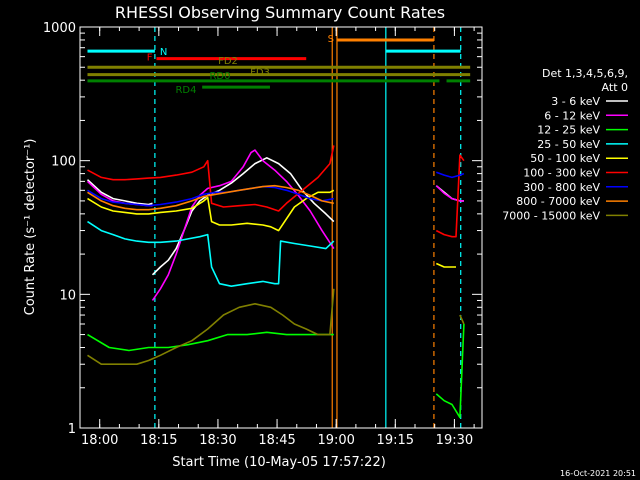 The image size is (640, 480). Describe the element at coordinates (63, 162) in the screenshot. I see `y-tick-label-2: 100` at that location.